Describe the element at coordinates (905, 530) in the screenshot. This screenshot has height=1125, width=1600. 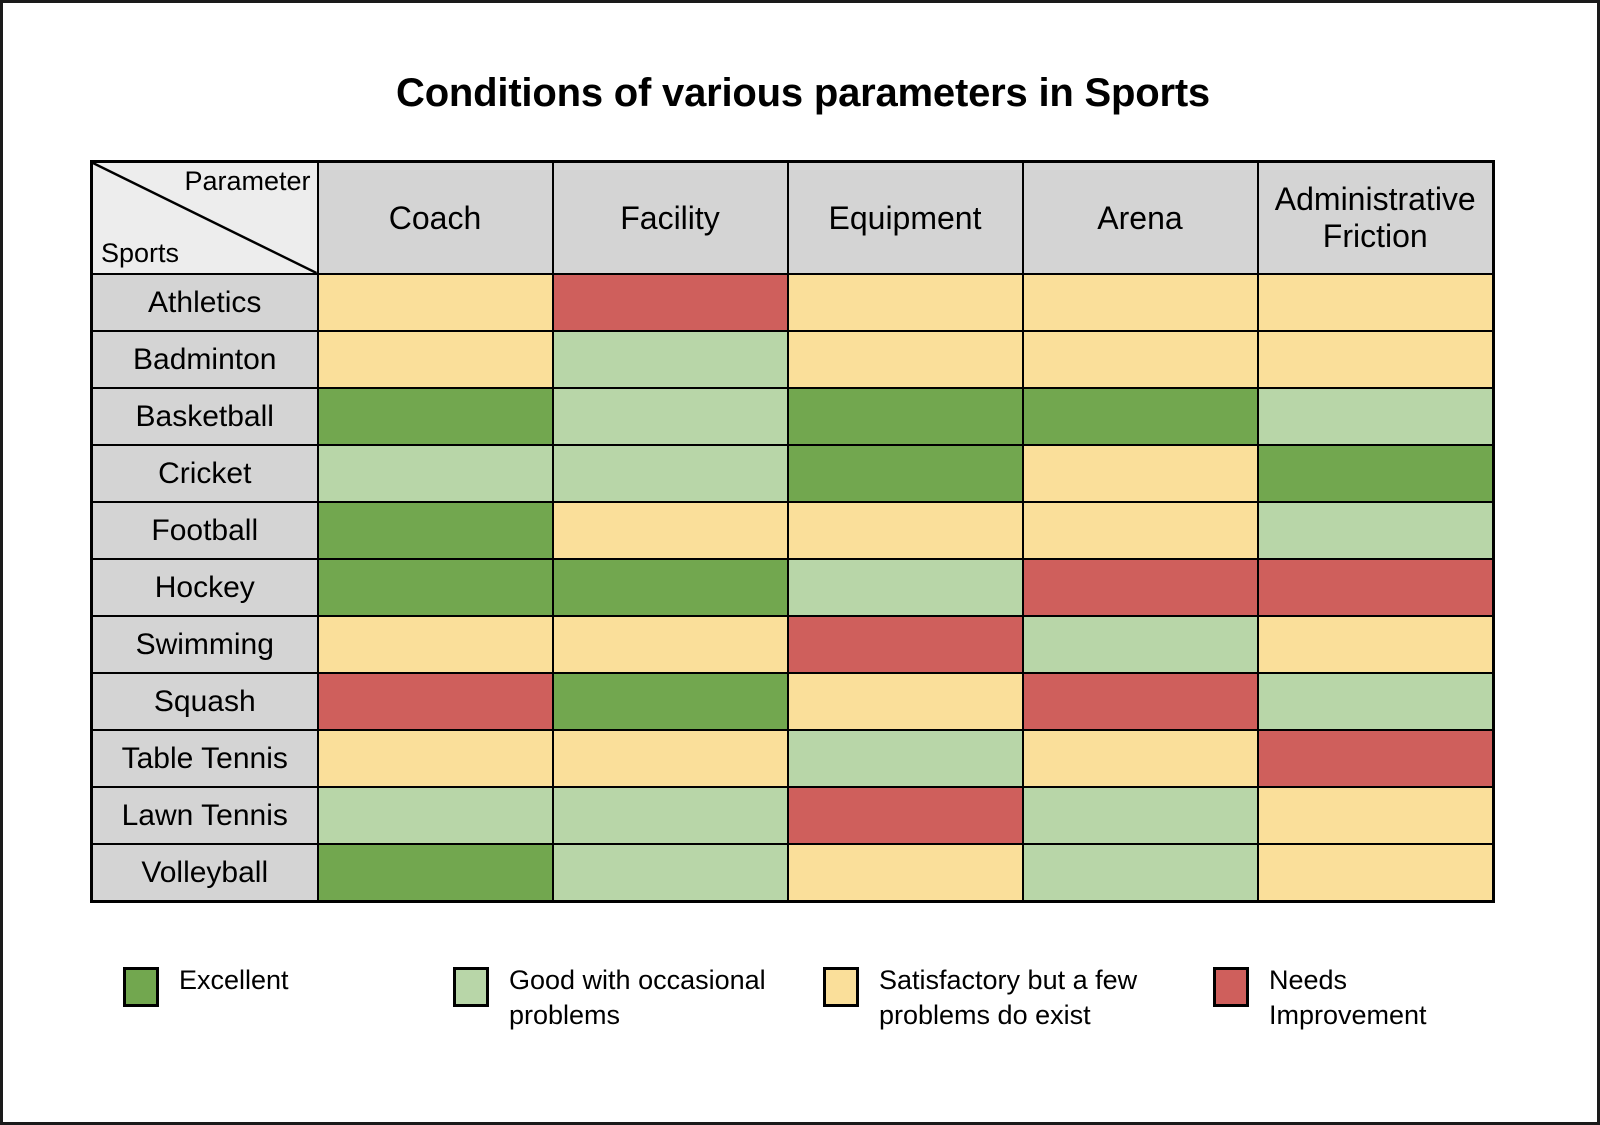
I see `cell-football-equipment` at that location.